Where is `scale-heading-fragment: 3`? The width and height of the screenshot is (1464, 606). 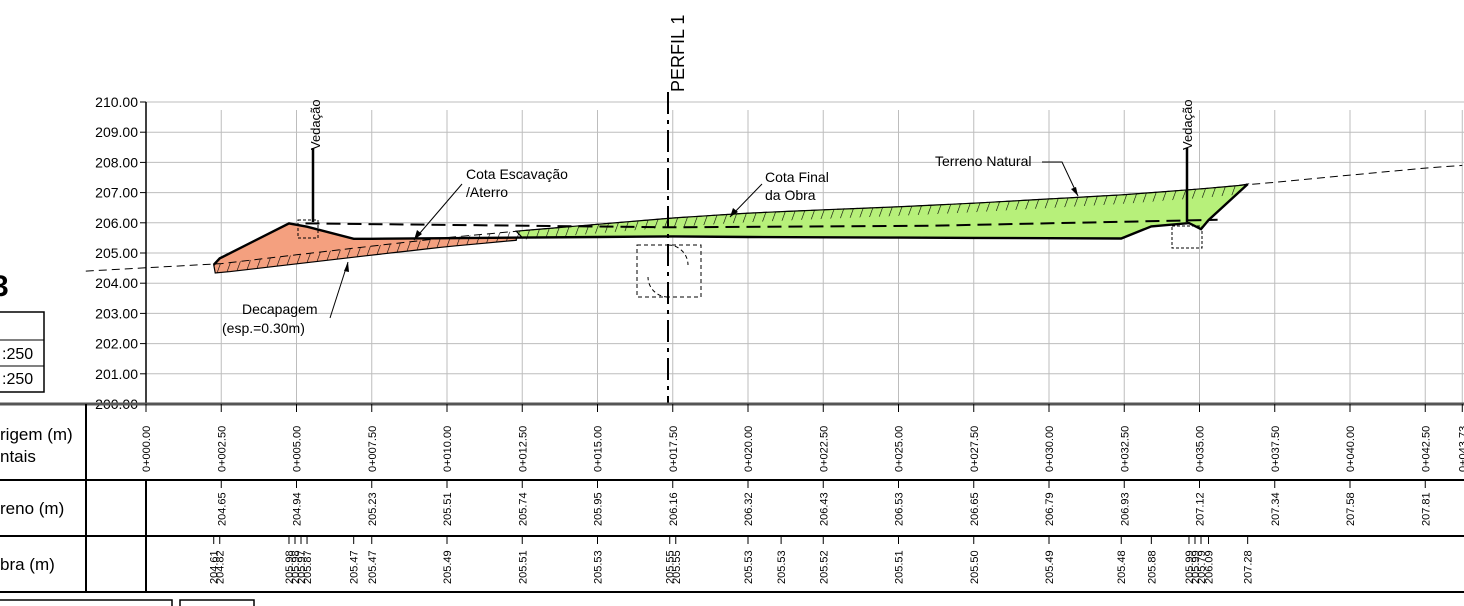 scale-heading-fragment: 3 is located at coordinates (4, 286).